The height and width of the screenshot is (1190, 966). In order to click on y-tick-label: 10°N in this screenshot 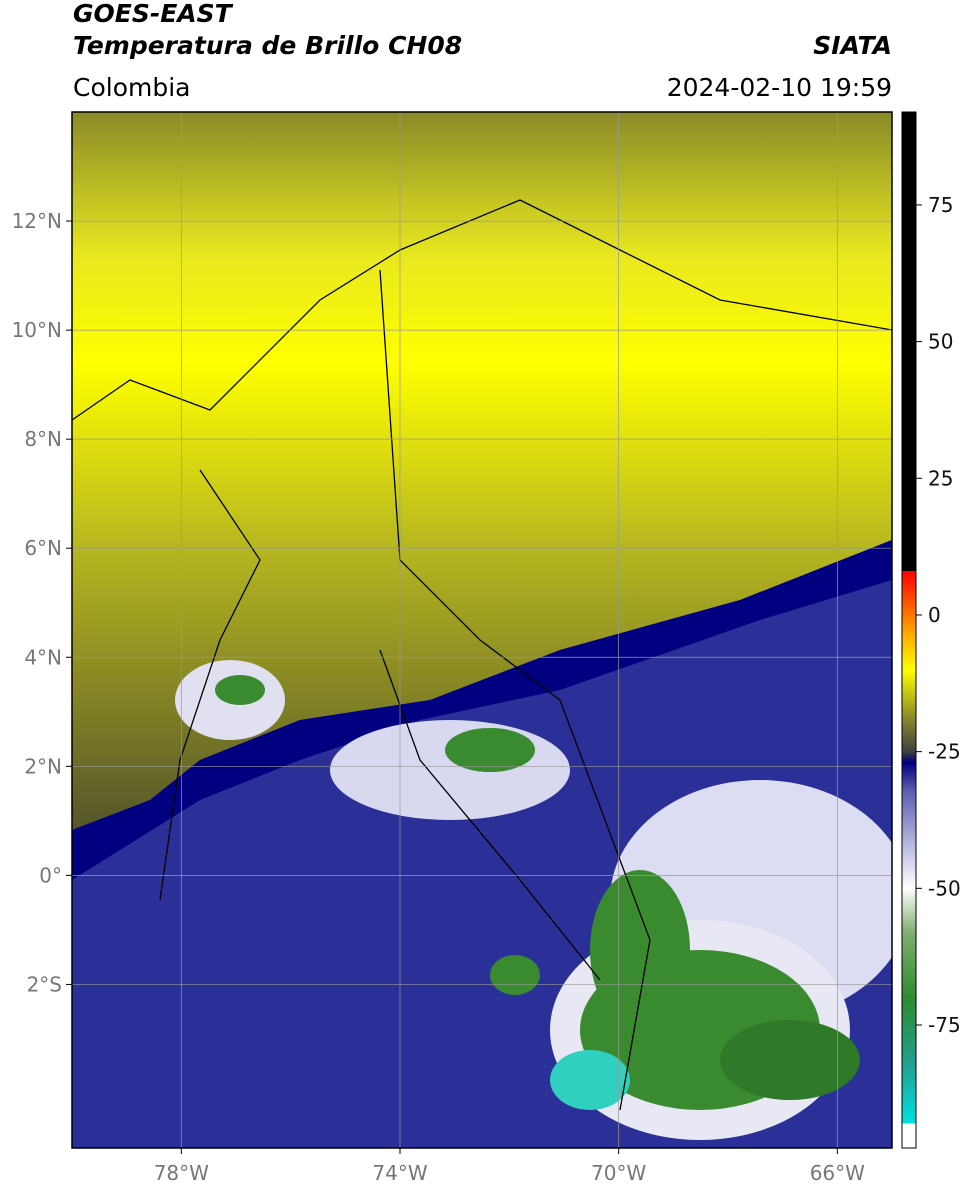, I will do `click(37, 330)`.